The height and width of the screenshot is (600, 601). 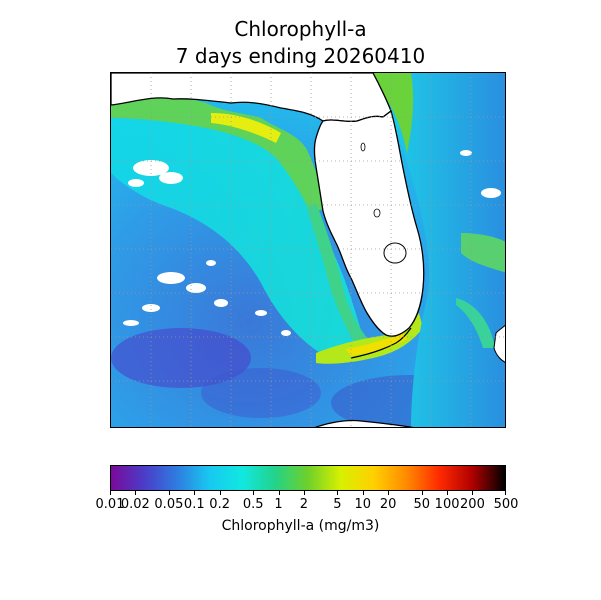 I want to click on colorbar-tick-label: 1, so click(x=278, y=504).